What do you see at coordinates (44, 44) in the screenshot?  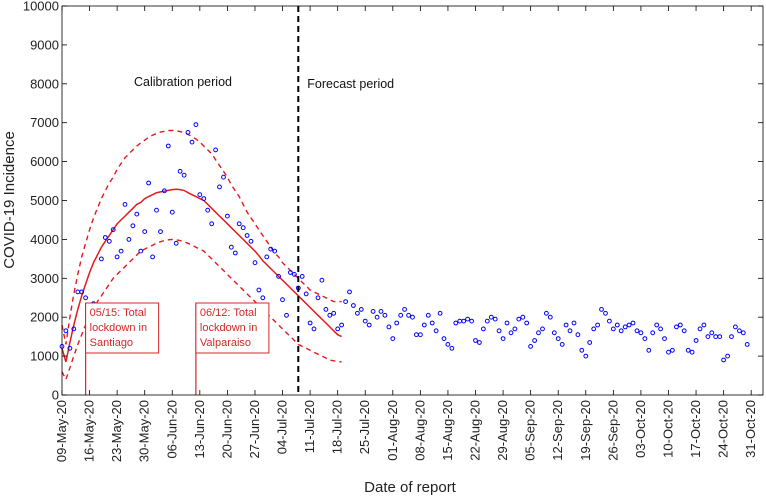 I see `y-tick-label: 9000` at bounding box center [44, 44].